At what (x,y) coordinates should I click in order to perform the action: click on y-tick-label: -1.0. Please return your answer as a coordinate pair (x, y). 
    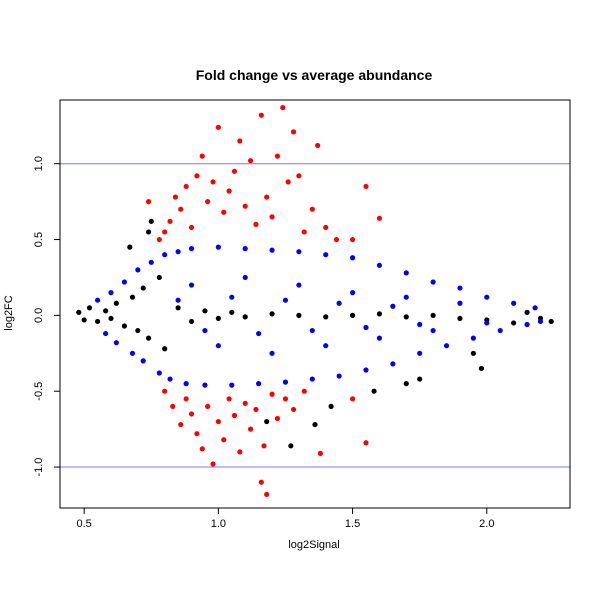
    Looking at the image, I should click on (39, 467).